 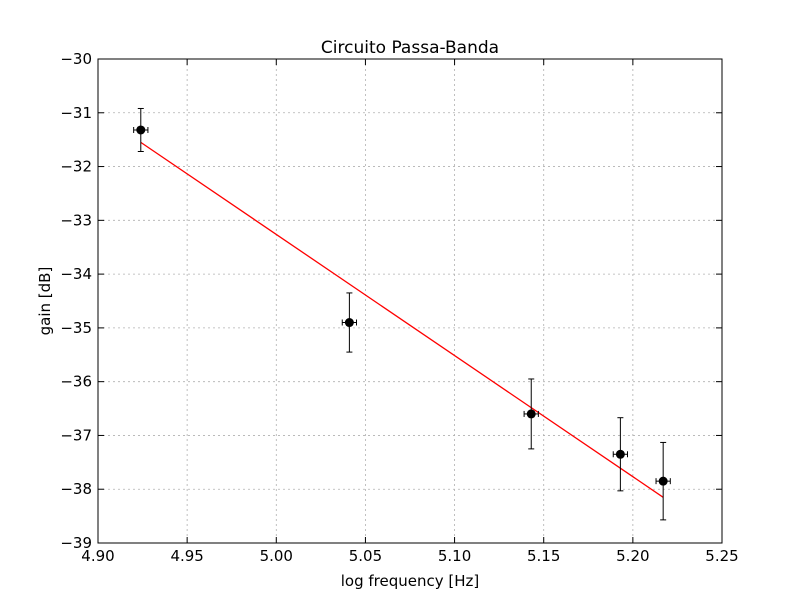 I want to click on x-tick-label: 5.15, so click(x=543, y=556).